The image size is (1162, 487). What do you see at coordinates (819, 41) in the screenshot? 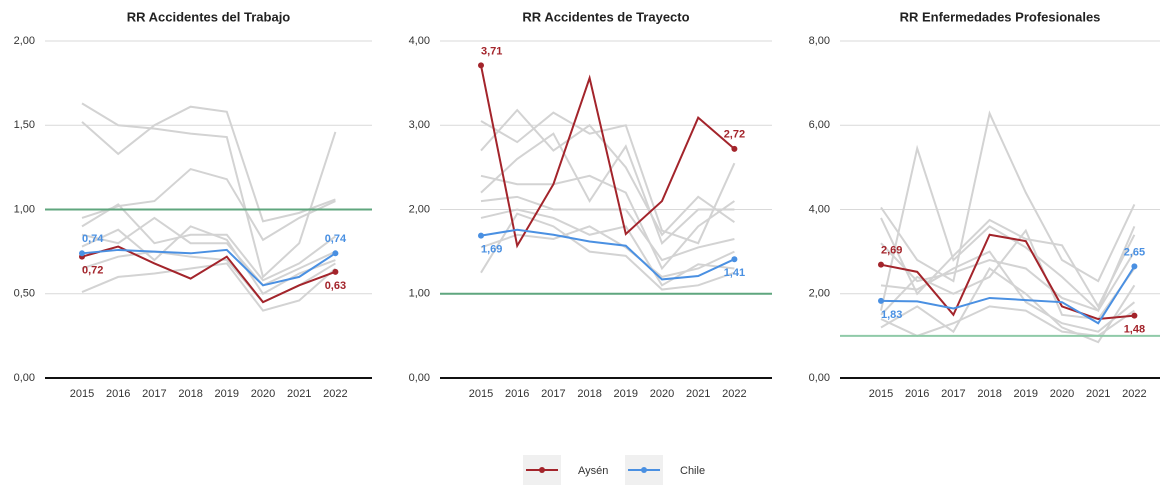
I see `y-tick-label: 8,00` at bounding box center [819, 41].